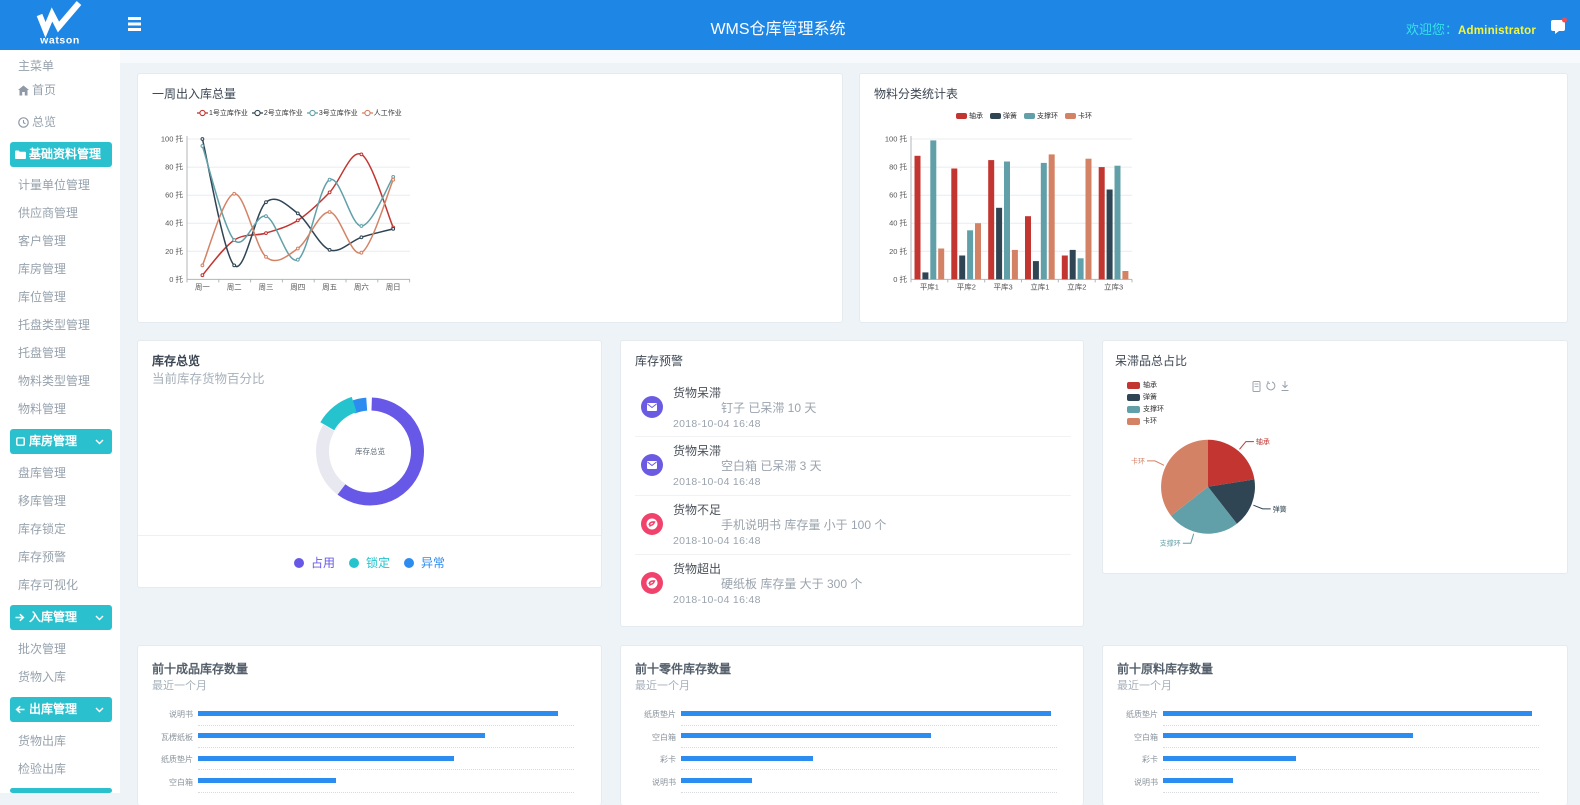 Image resolution: width=1580 pixels, height=805 pixels. Describe the element at coordinates (1138, 460) in the screenshot. I see `svg-text: 卡环` at that location.